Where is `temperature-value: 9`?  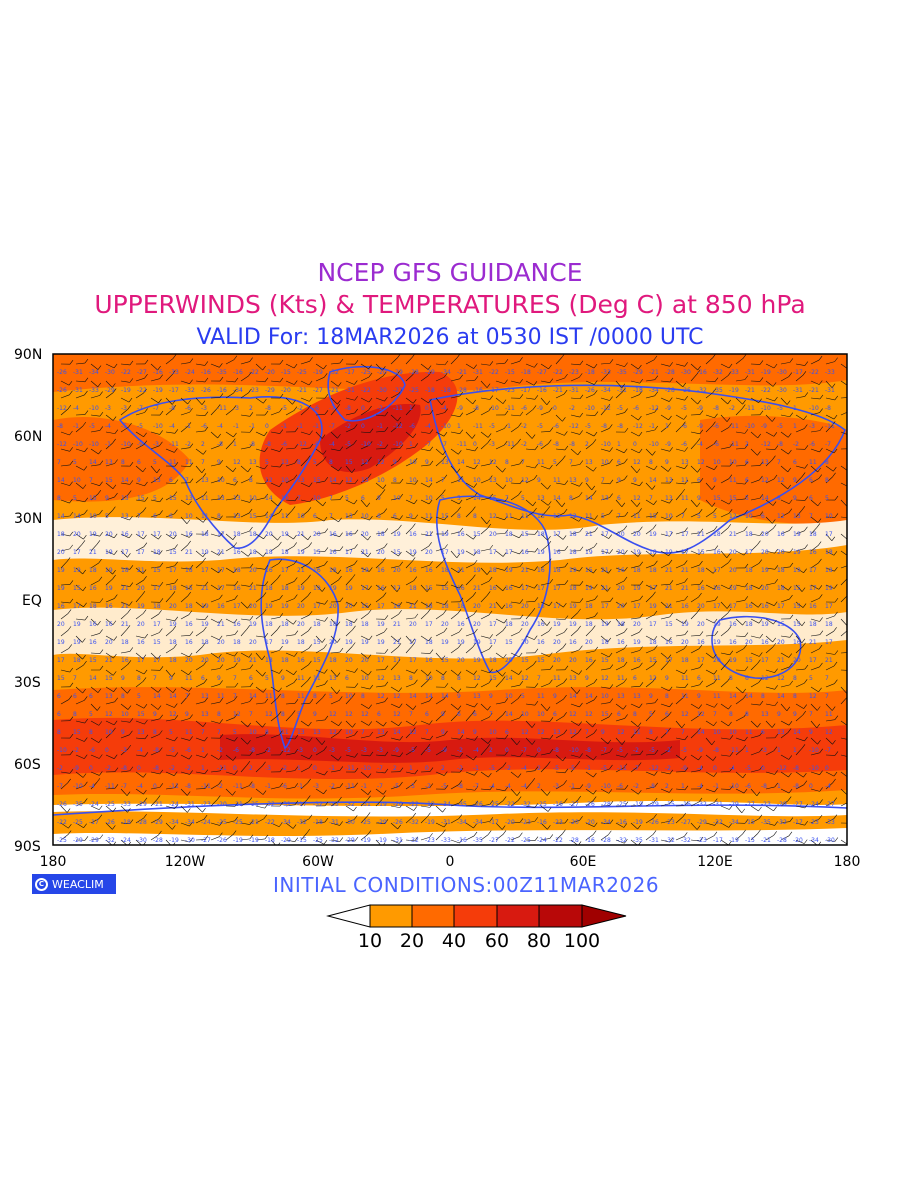 temperature-value: 9 is located at coordinates (155, 714).